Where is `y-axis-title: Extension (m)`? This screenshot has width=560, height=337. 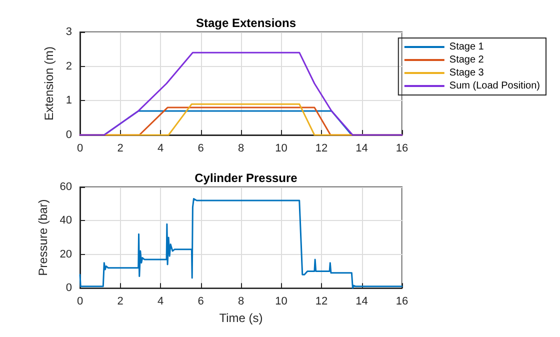
y-axis-title: Extension (m) is located at coordinates (49, 83).